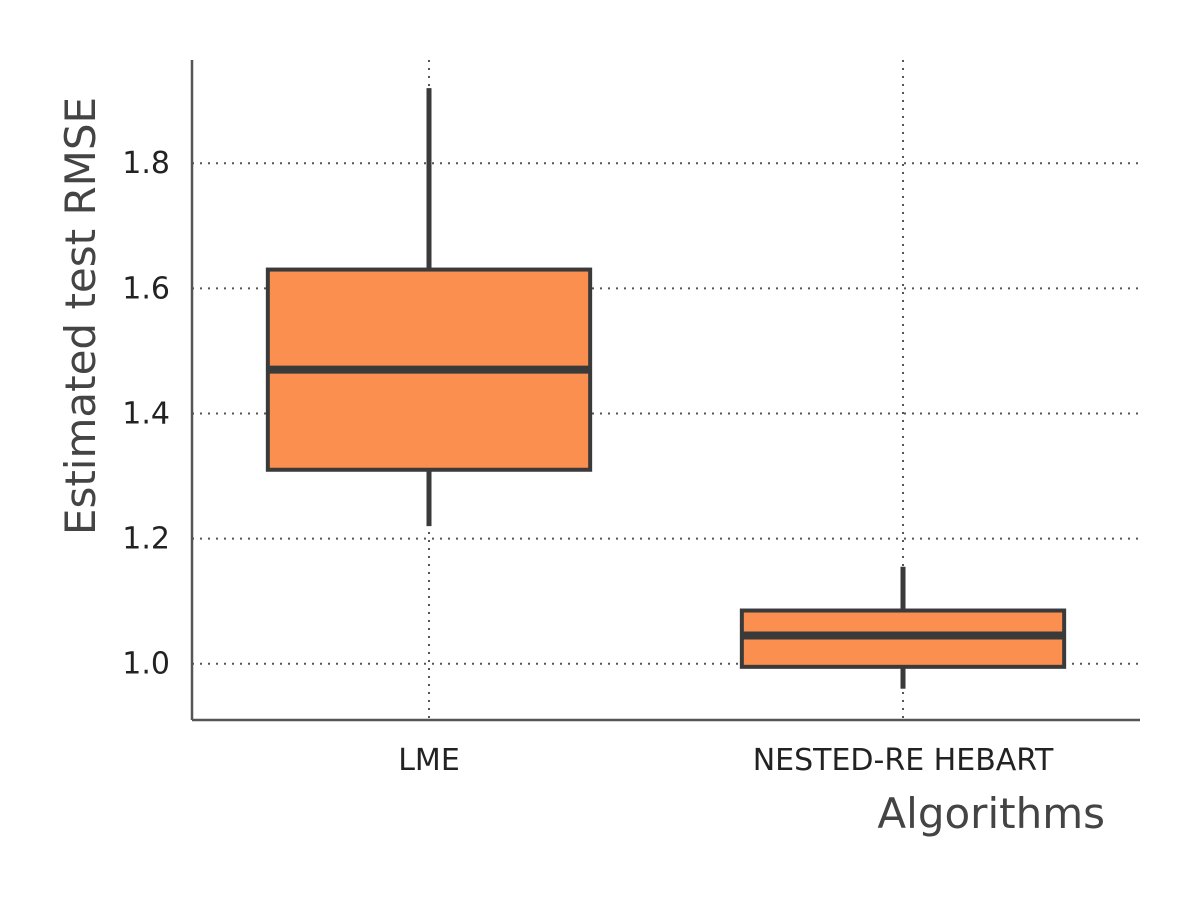 This screenshot has height=900, width=1200. What do you see at coordinates (429, 760) in the screenshot?
I see `x-tick-label: LME` at bounding box center [429, 760].